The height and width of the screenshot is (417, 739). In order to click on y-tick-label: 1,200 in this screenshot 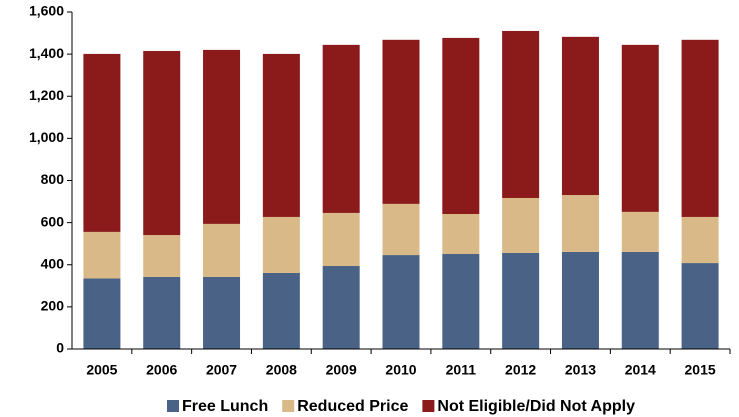, I will do `click(46, 95)`.